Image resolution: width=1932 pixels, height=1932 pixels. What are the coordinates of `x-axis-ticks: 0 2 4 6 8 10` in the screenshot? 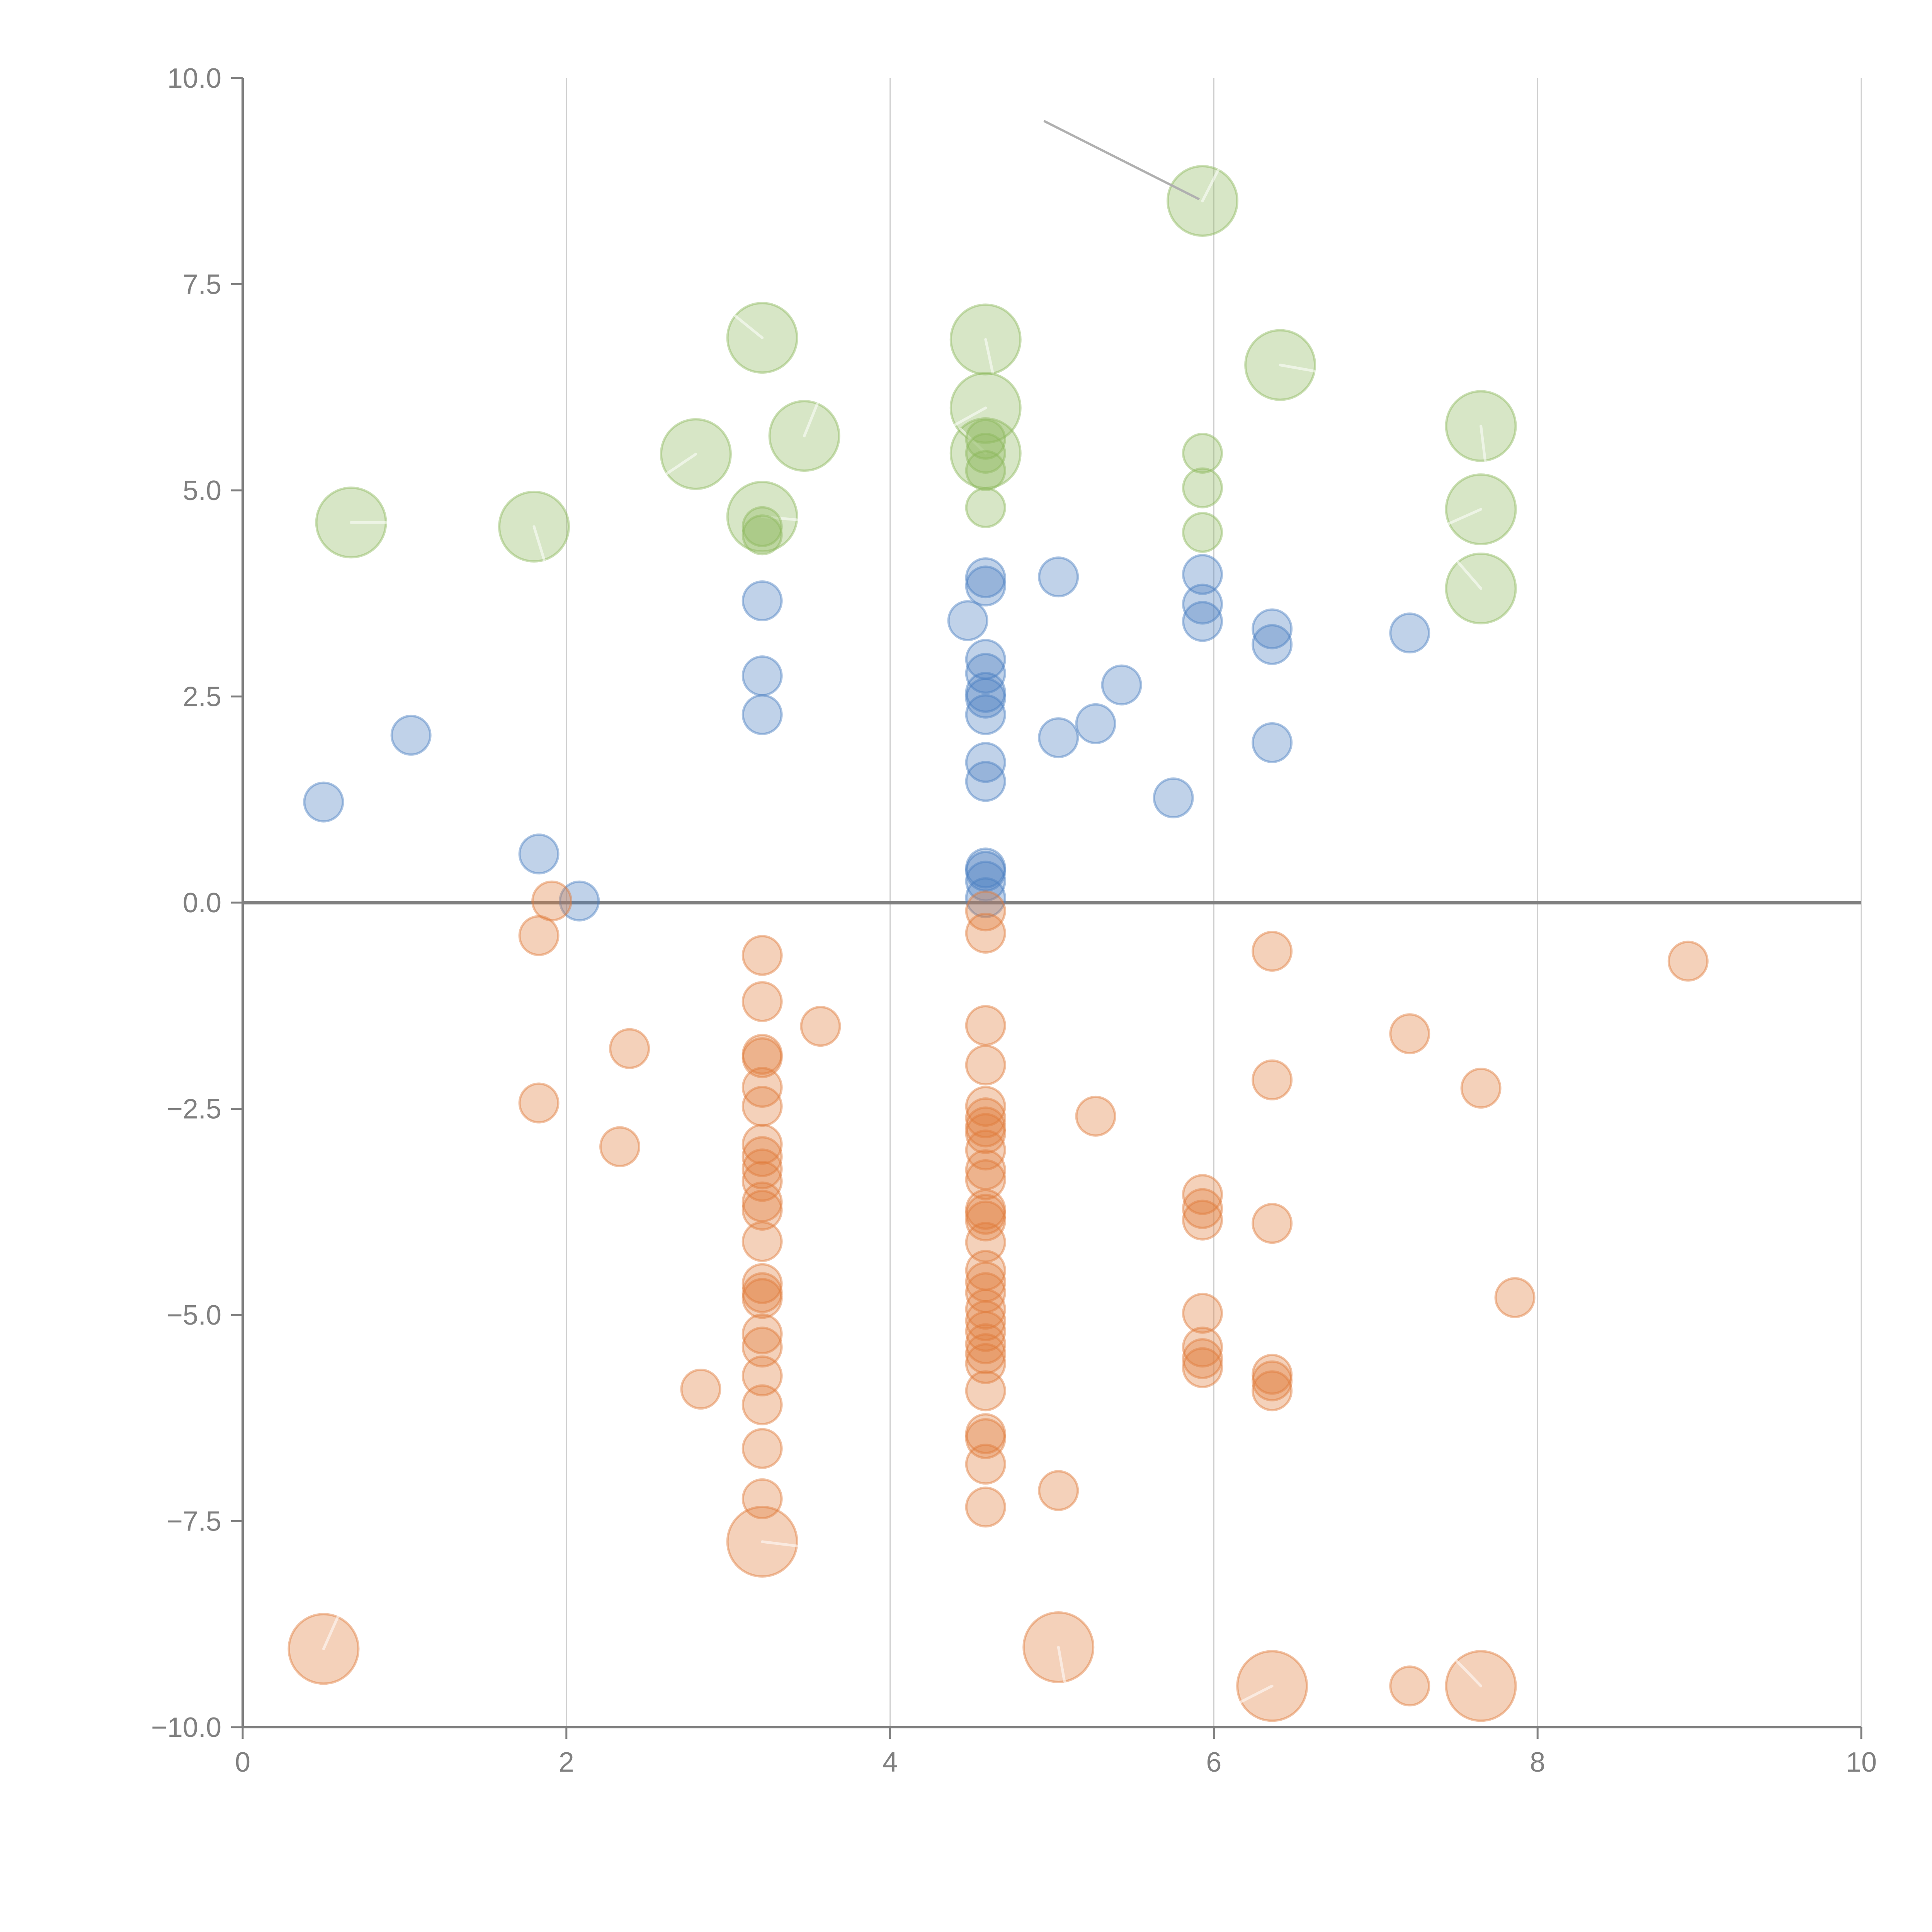 It's located at (1056, 1753).